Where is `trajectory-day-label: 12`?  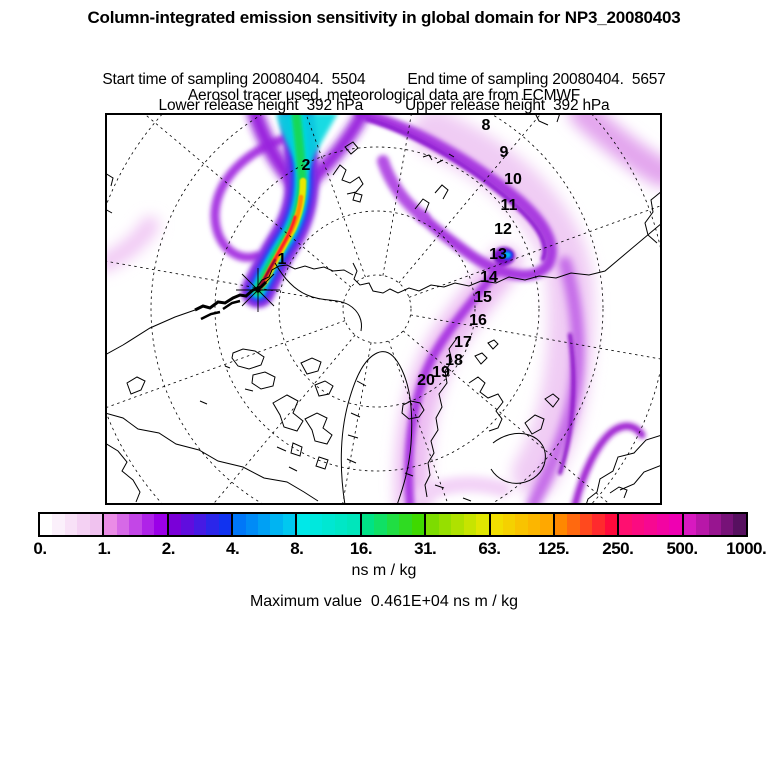
trajectory-day-label: 12 is located at coordinates (503, 229).